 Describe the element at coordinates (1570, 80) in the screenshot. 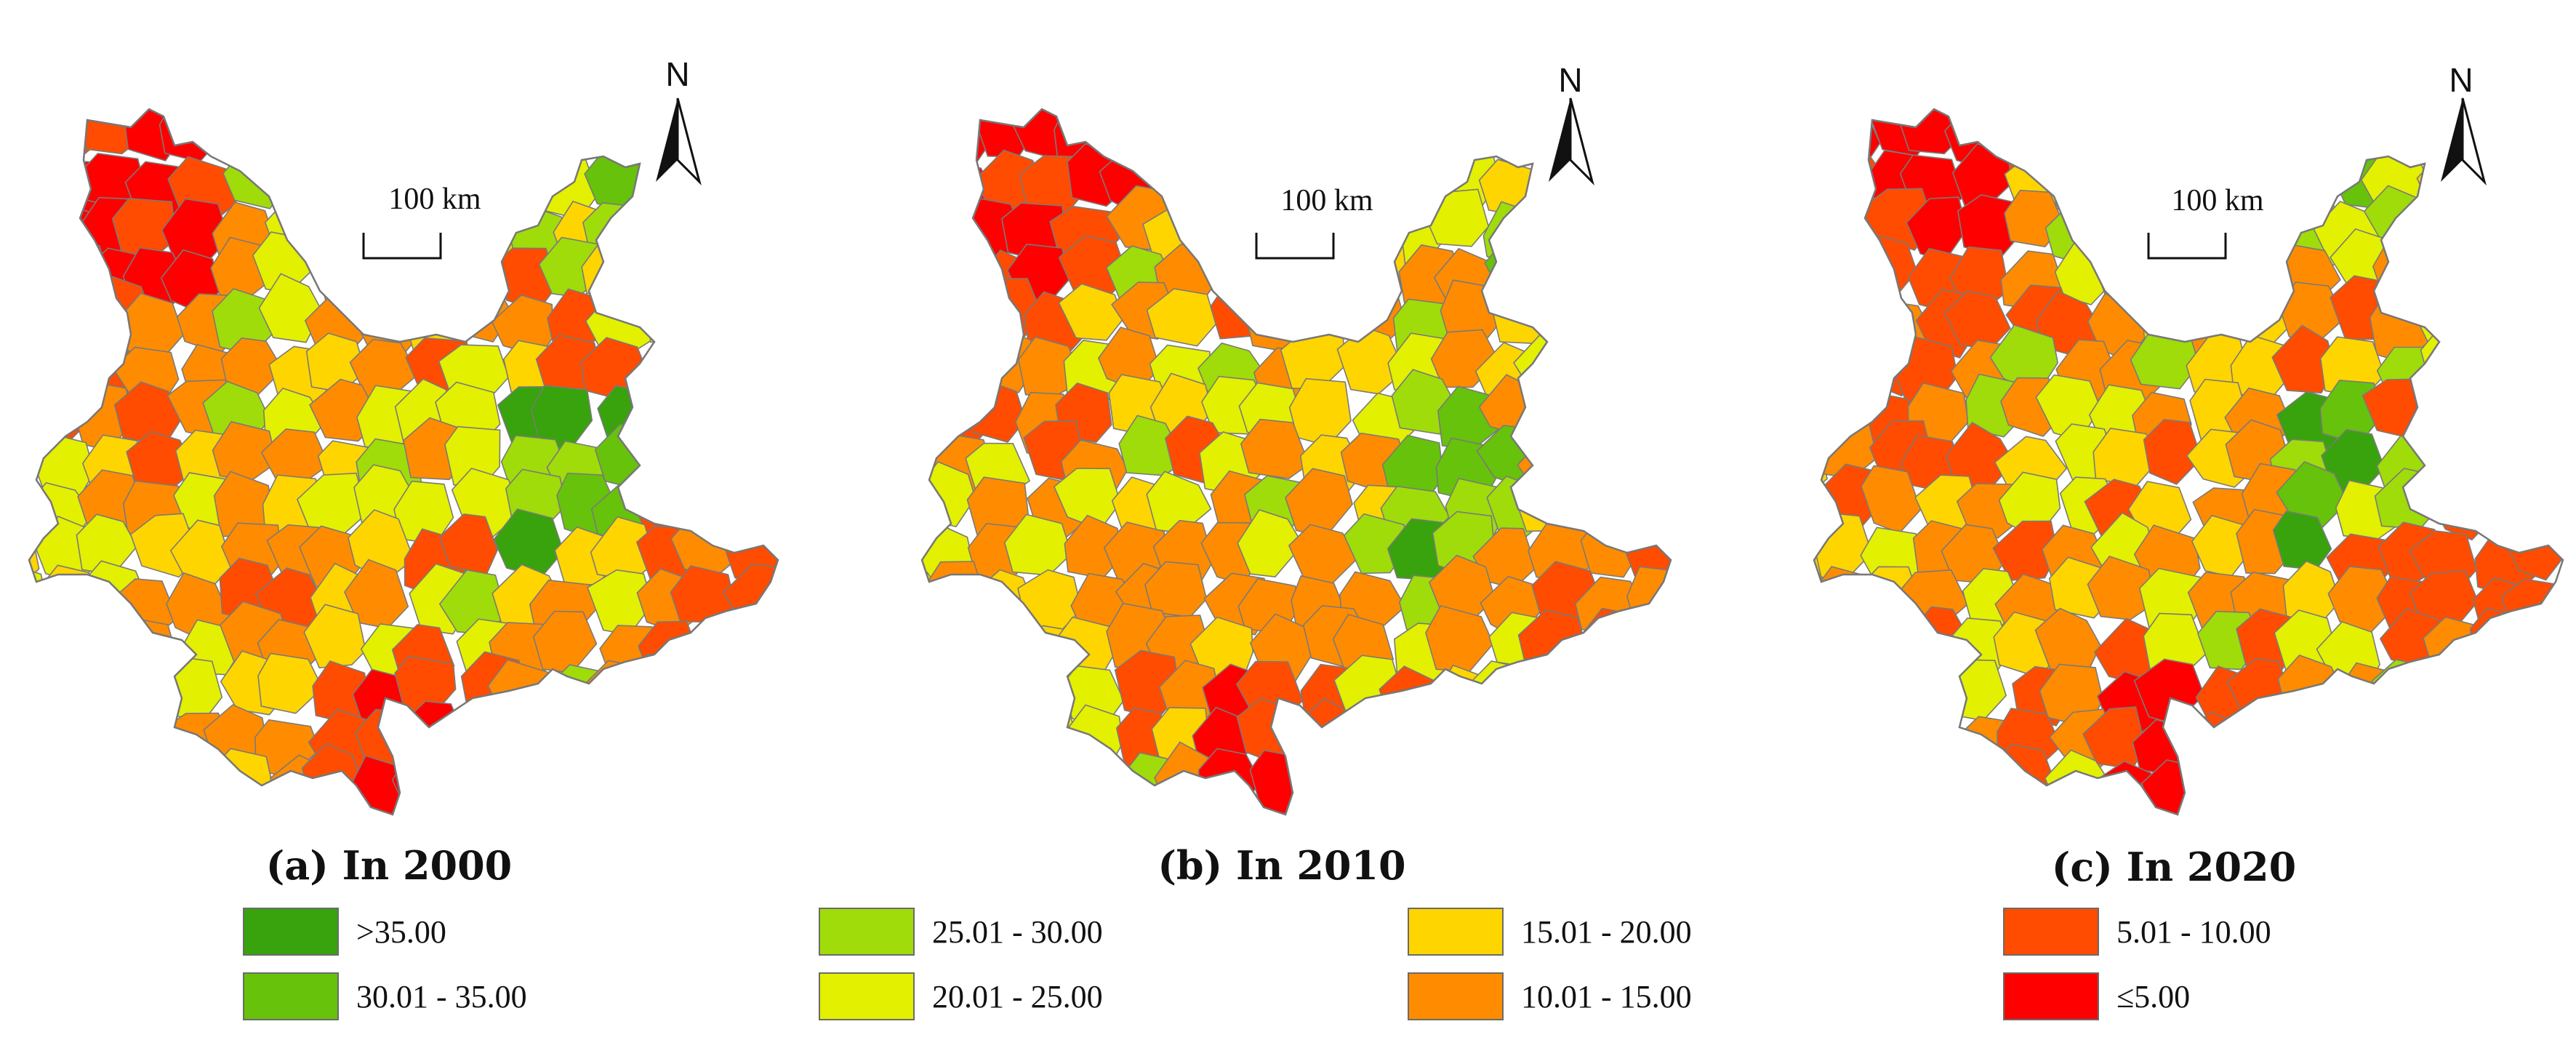

I see `north-letter-2010: N` at that location.